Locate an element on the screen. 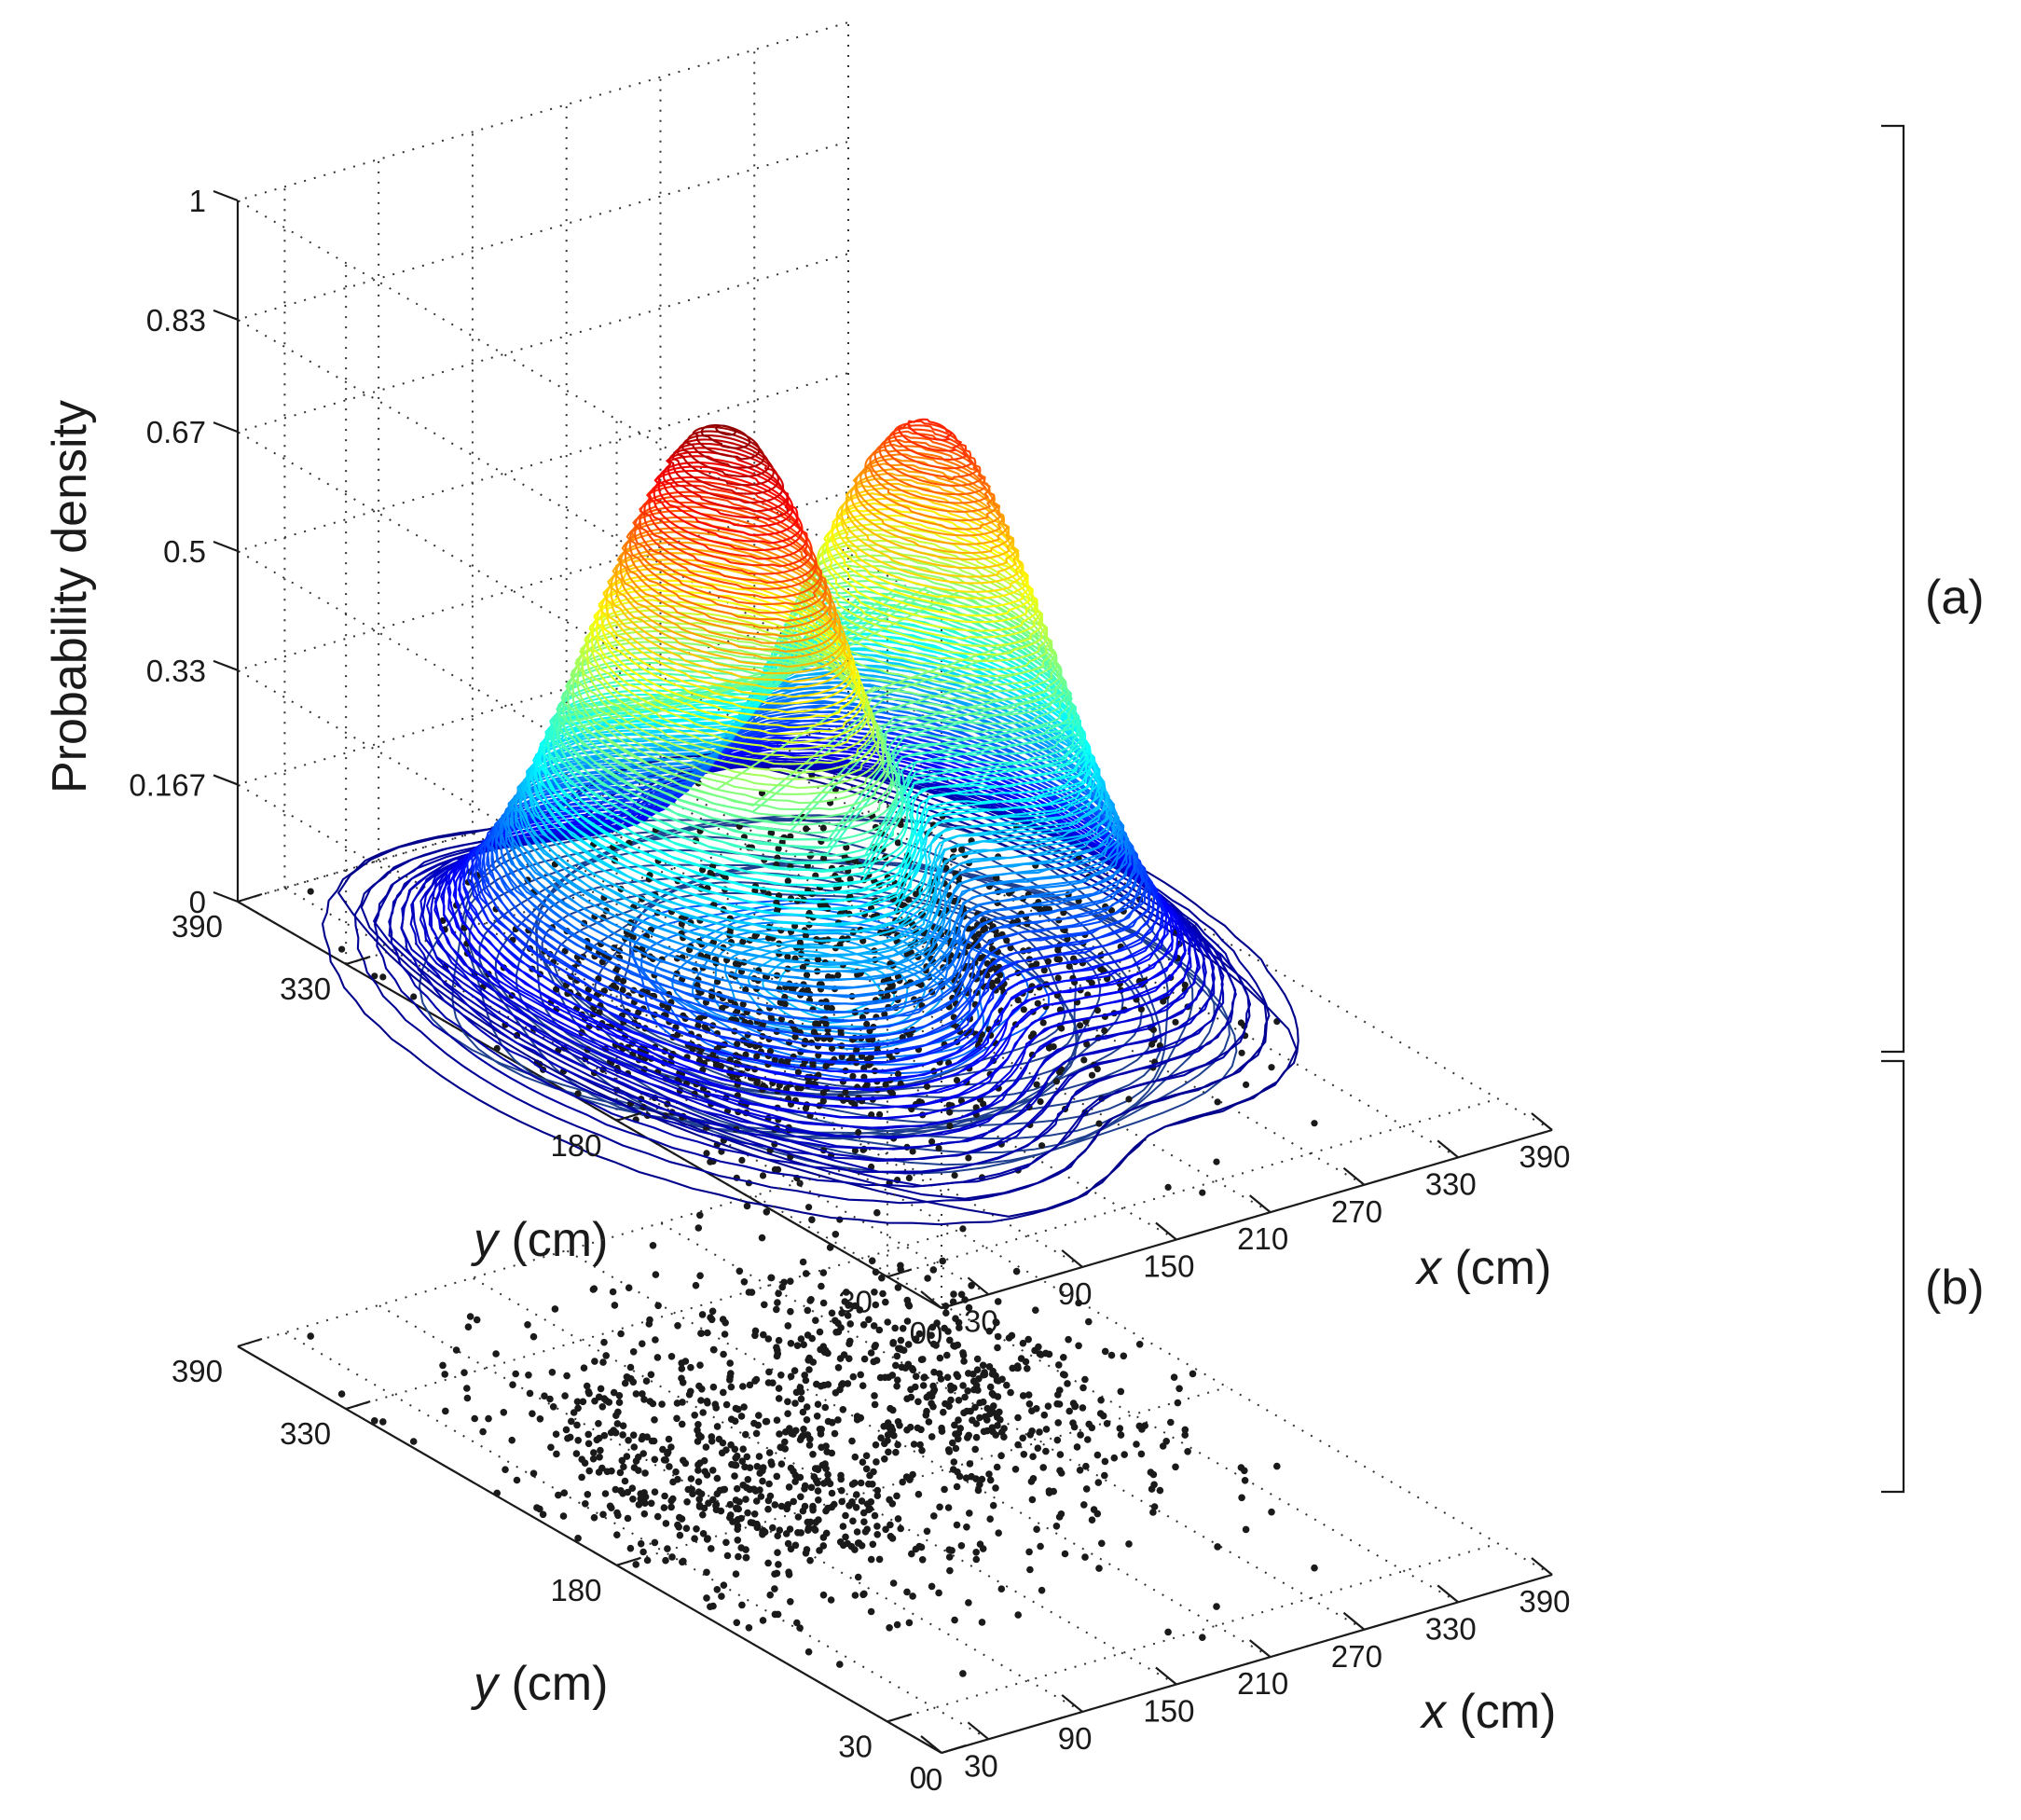  b-y-tick-label-3: 330 is located at coordinates (305, 1433).